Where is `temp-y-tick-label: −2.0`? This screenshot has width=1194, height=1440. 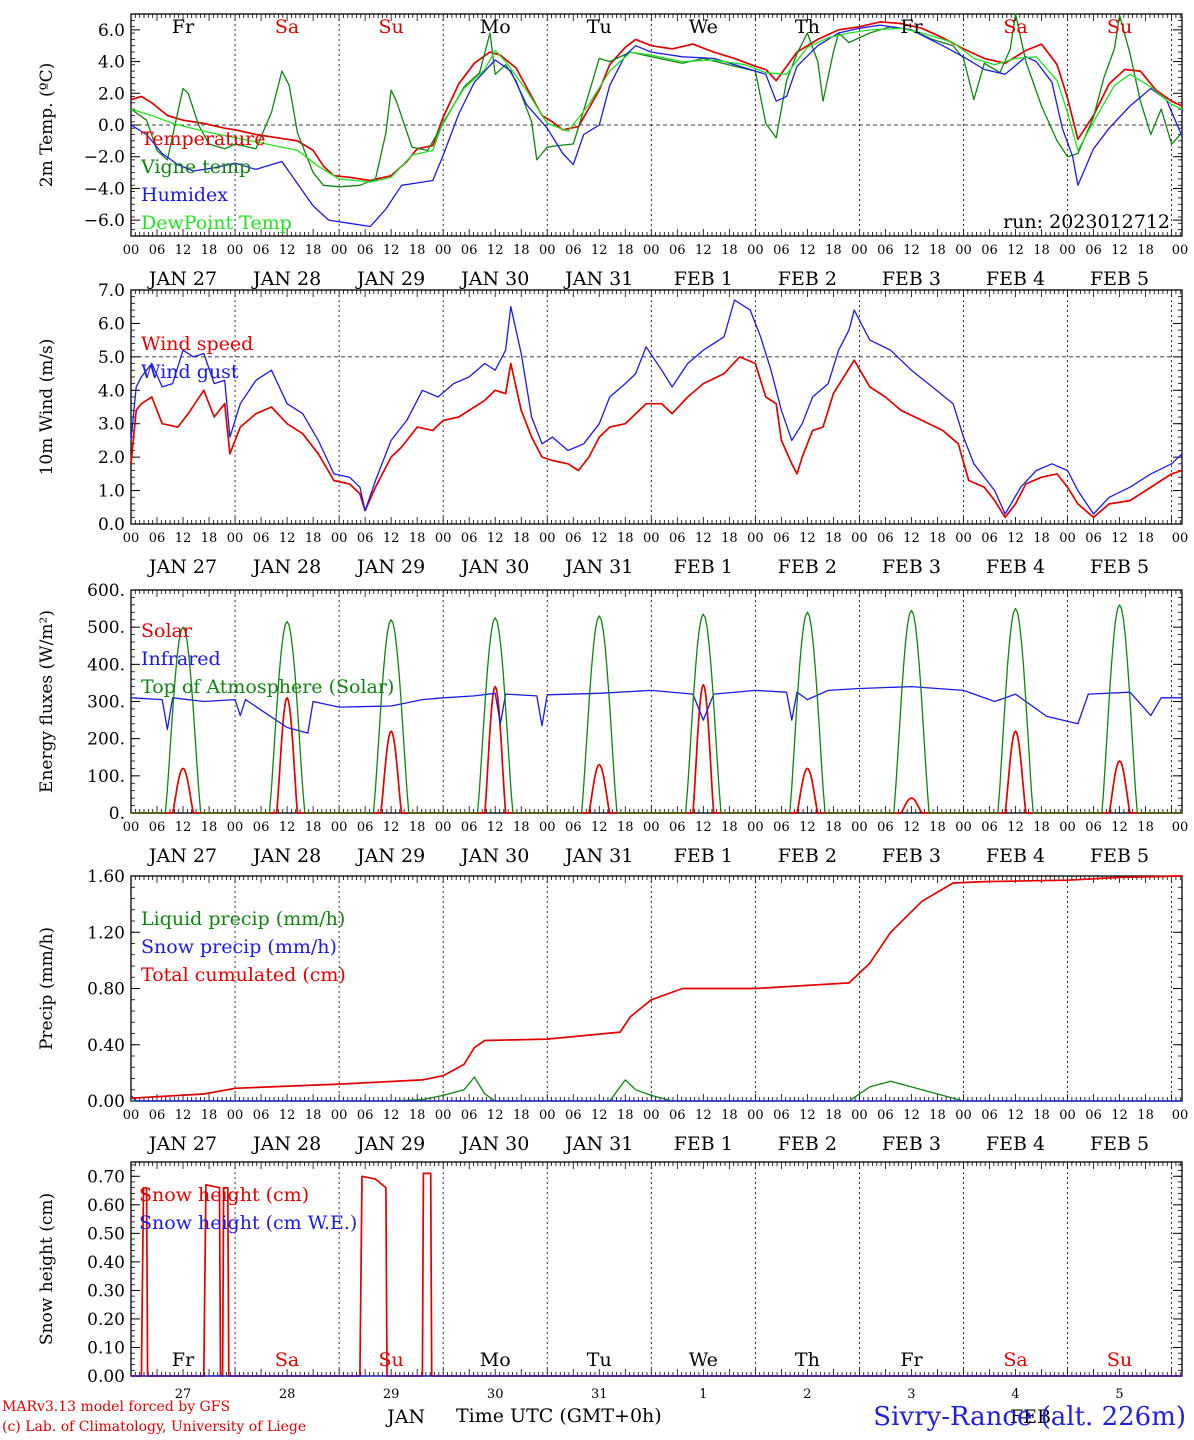
temp-y-tick-label: −2.0 is located at coordinates (104, 158).